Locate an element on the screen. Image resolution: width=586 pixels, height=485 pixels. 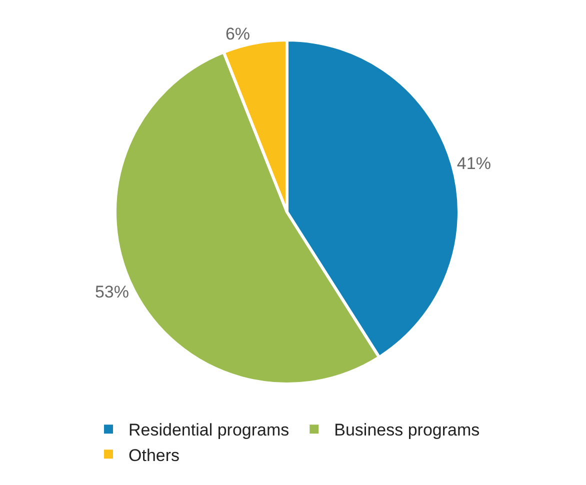
data-label: 6% is located at coordinates (237, 34).